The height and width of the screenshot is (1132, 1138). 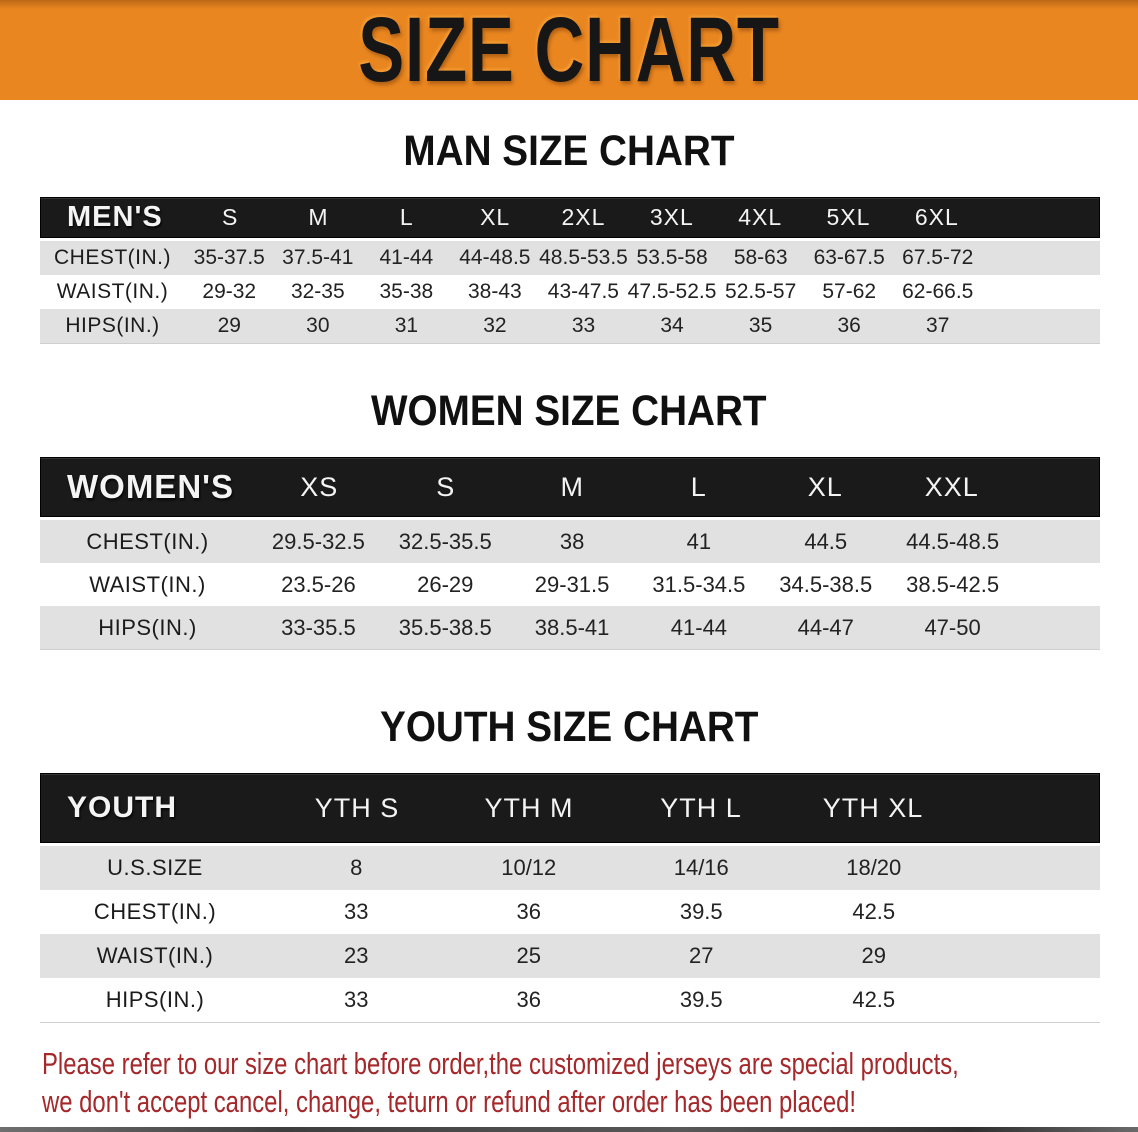 I want to click on size-value: 44-47, so click(x=825, y=627).